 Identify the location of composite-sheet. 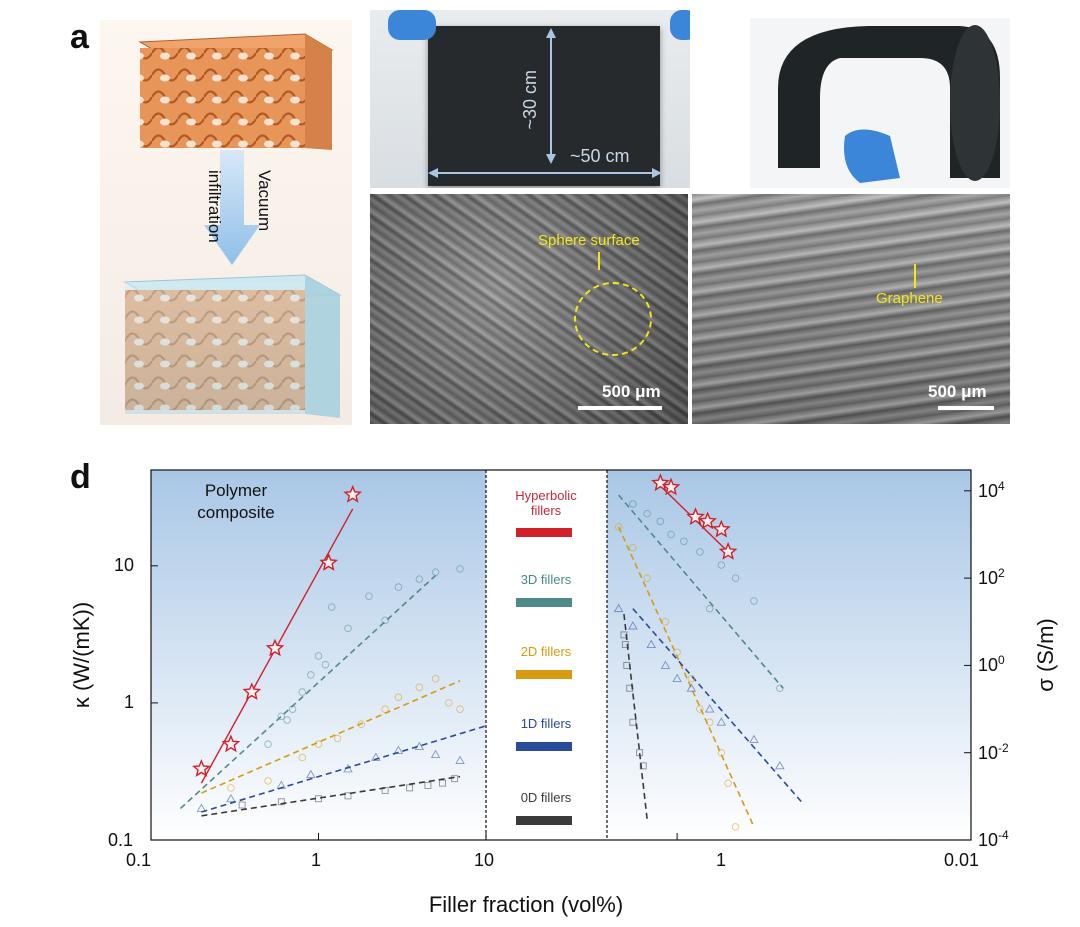
(544, 106).